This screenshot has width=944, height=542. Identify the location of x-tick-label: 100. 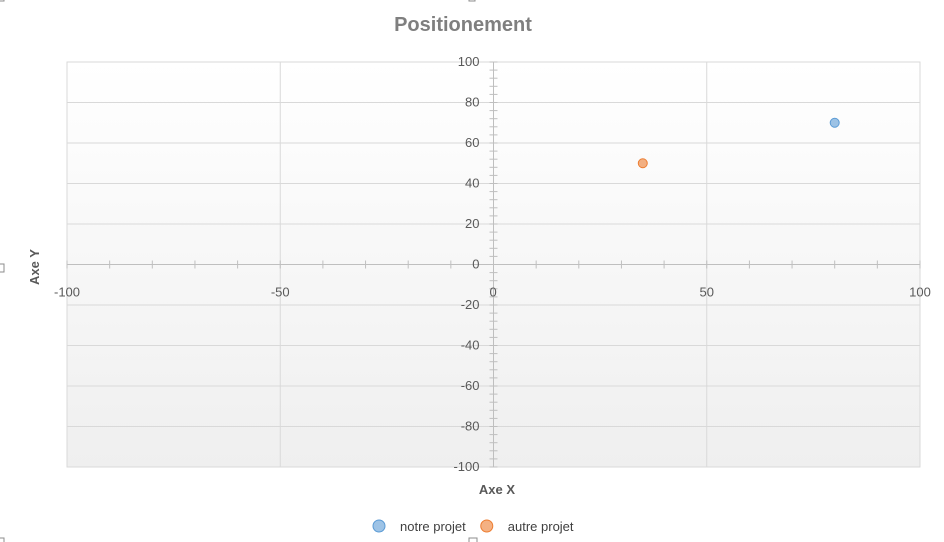
(920, 292).